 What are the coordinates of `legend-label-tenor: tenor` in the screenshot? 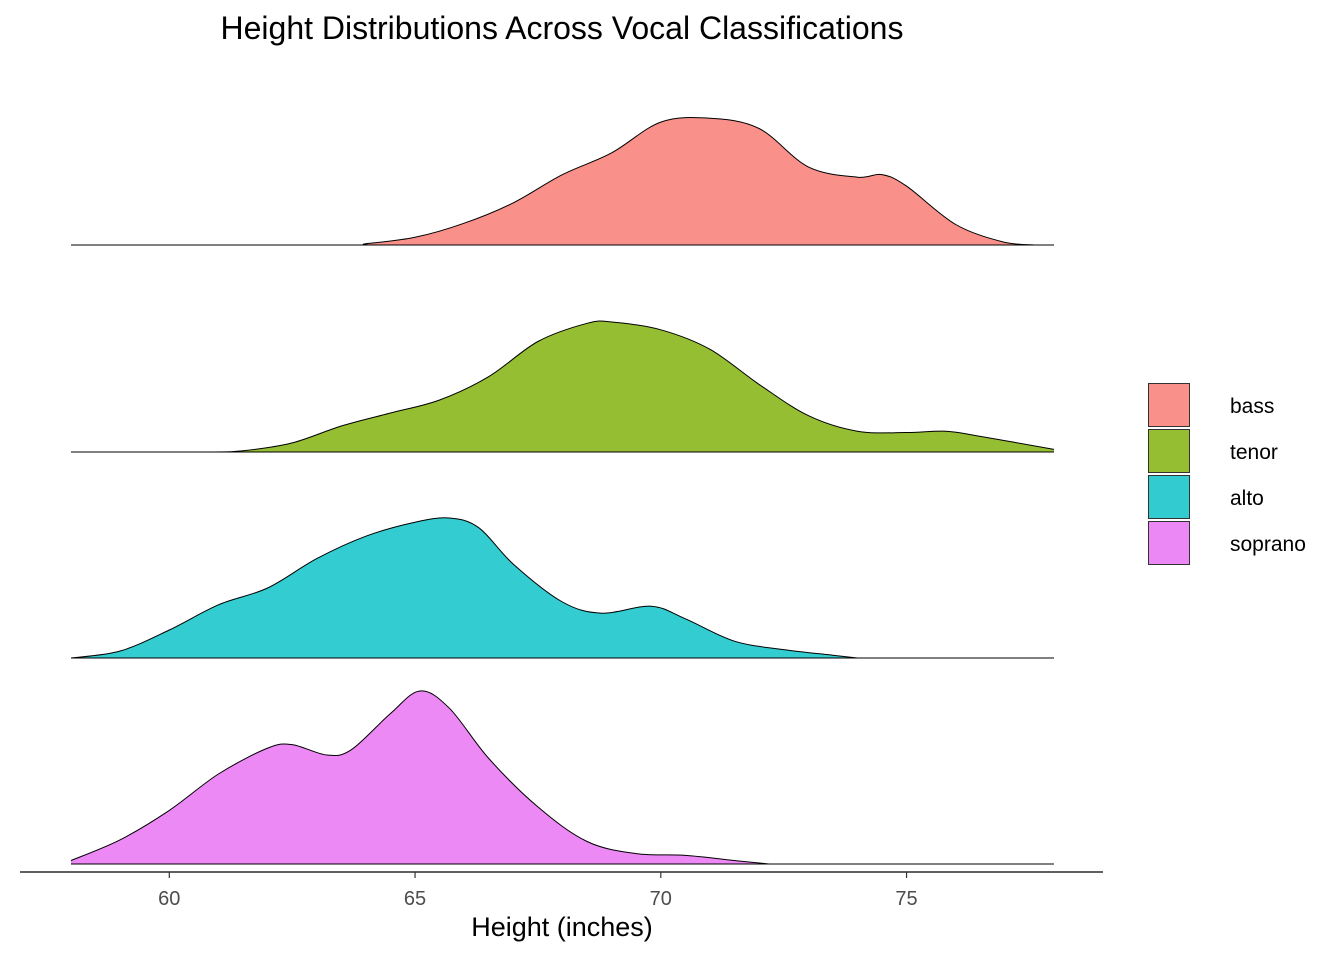 It's located at (1254, 452).